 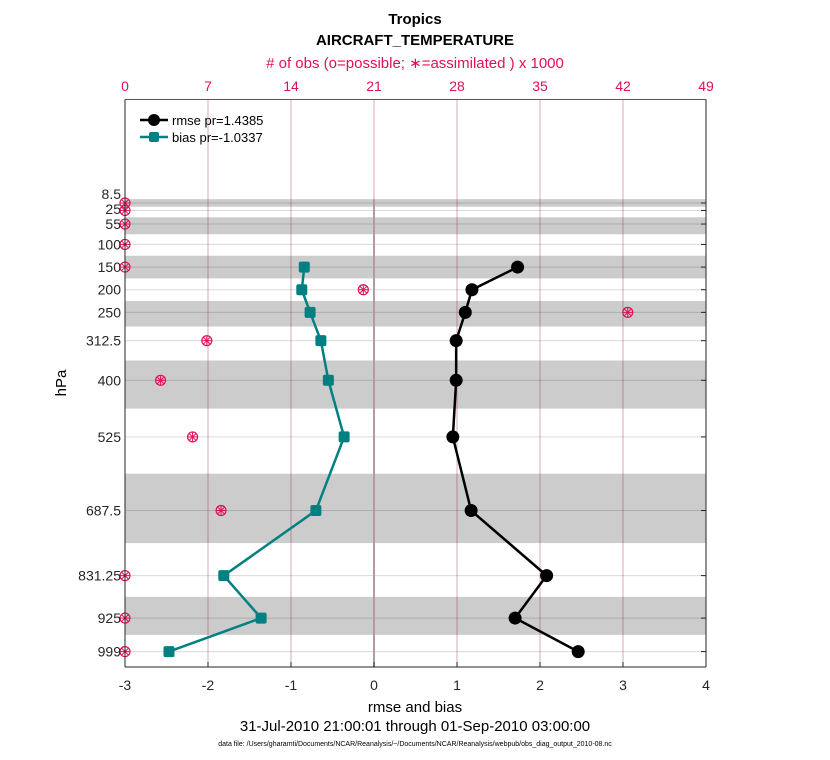 I want to click on top-tick-label: 21, so click(x=374, y=86).